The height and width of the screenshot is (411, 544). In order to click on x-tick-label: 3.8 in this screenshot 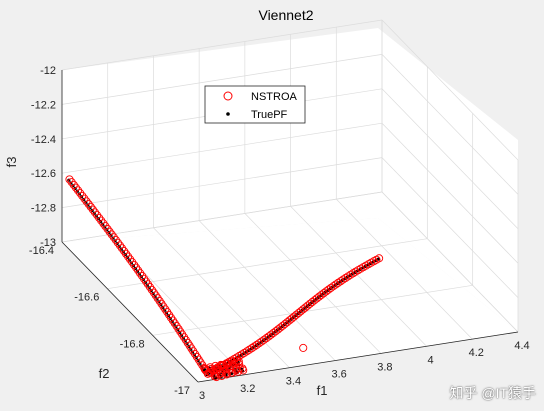, I will do `click(384, 367)`.